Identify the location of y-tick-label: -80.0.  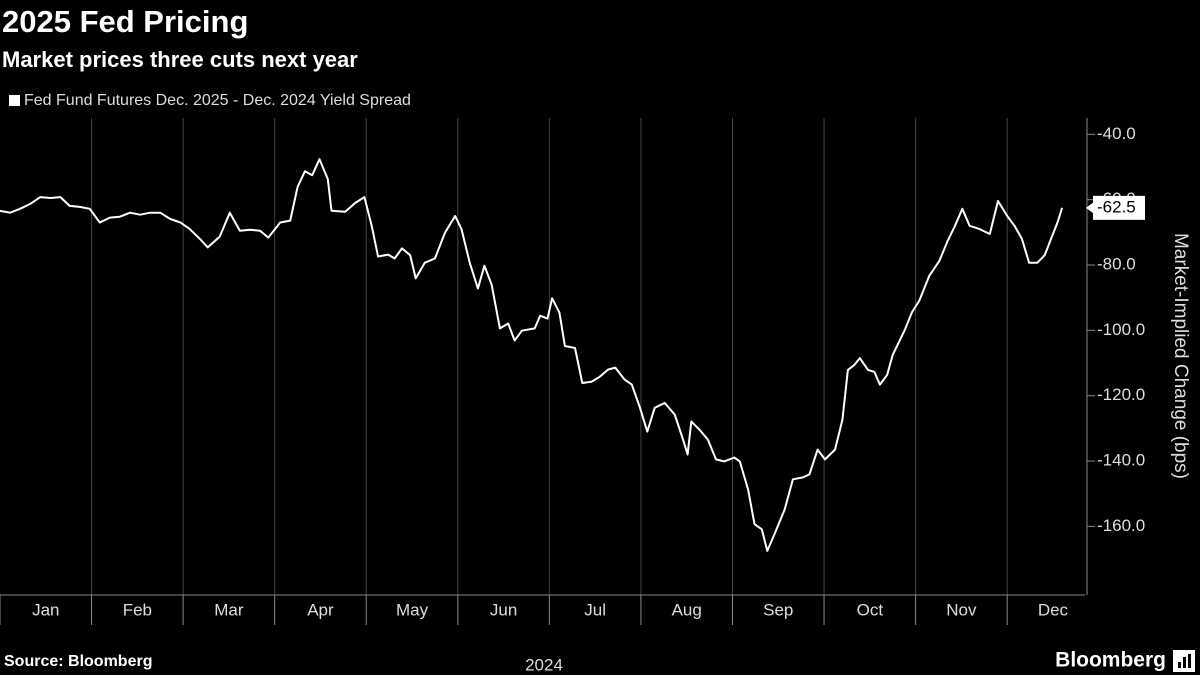
(1116, 264).